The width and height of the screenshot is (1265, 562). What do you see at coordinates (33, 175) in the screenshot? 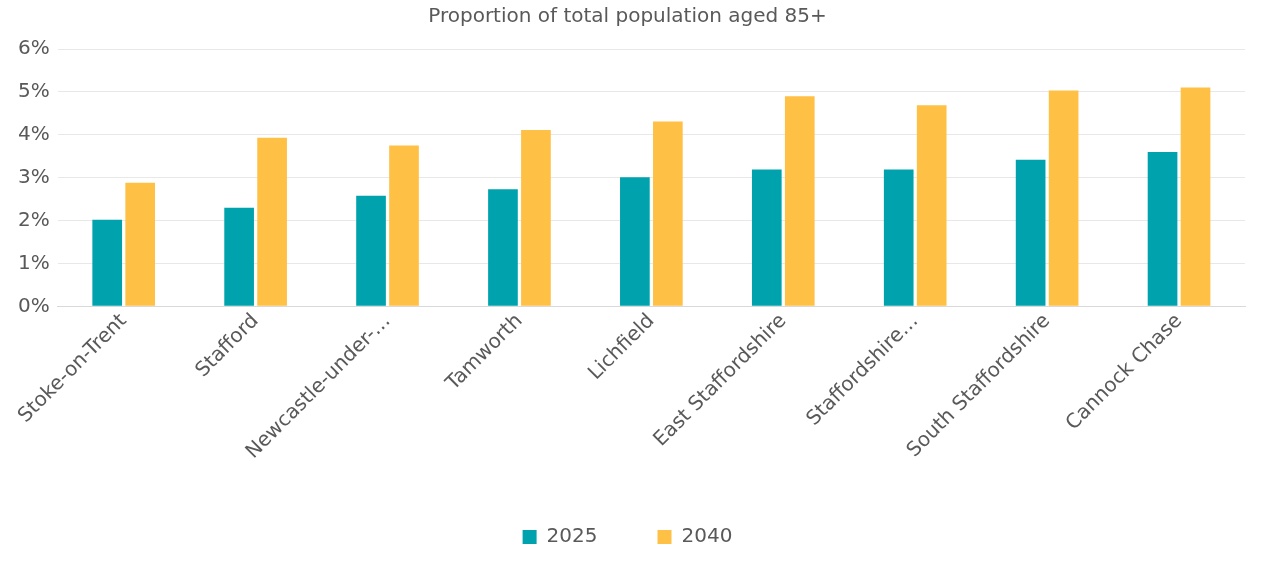
I see `y-tick-label: 3%` at bounding box center [33, 175].